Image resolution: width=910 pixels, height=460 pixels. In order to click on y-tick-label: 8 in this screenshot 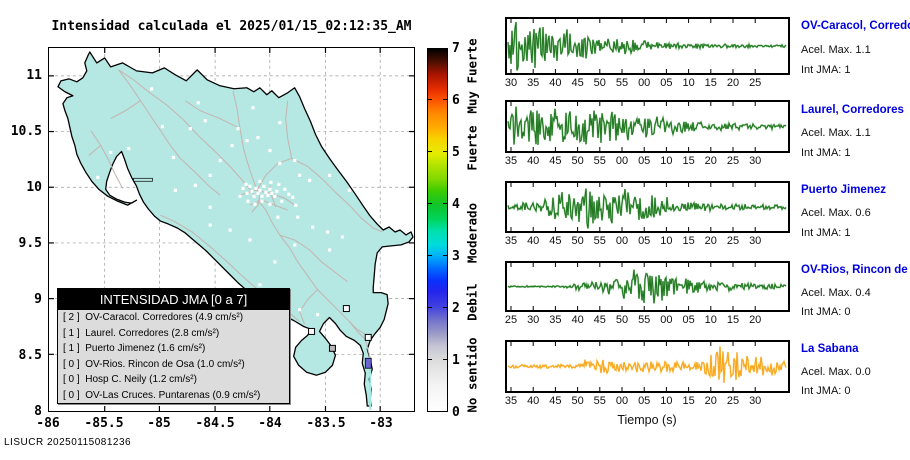, I will do `click(38, 411)`.